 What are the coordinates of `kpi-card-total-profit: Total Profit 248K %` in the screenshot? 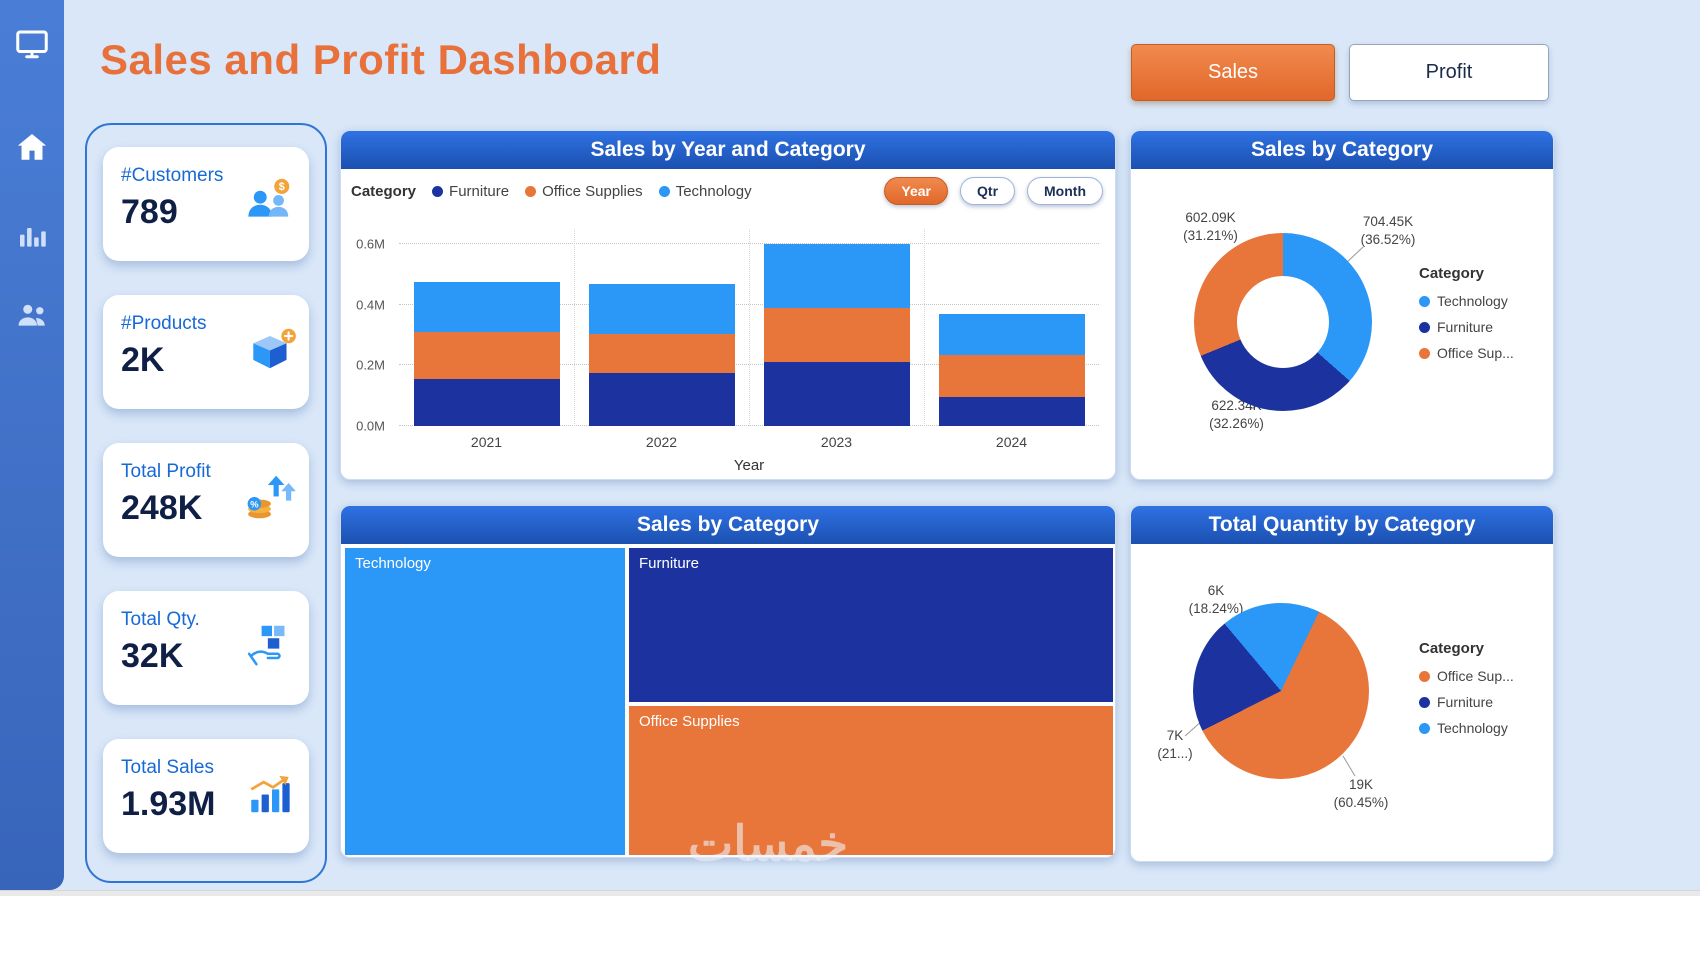 It's located at (206, 500).